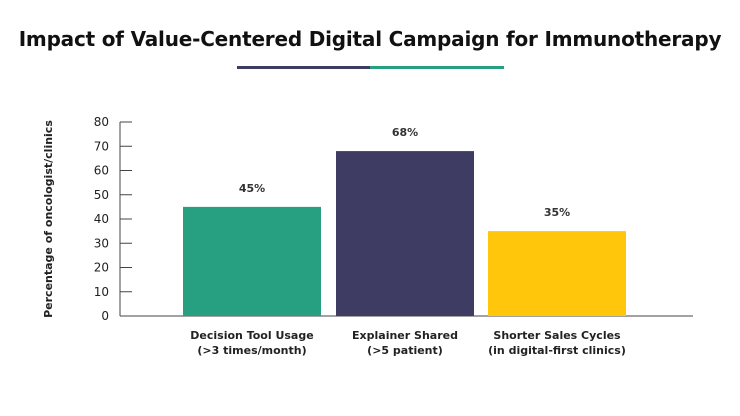 Image resolution: width=740 pixels, height=416 pixels. What do you see at coordinates (101, 268) in the screenshot?
I see `y-tick-label: 20` at bounding box center [101, 268].